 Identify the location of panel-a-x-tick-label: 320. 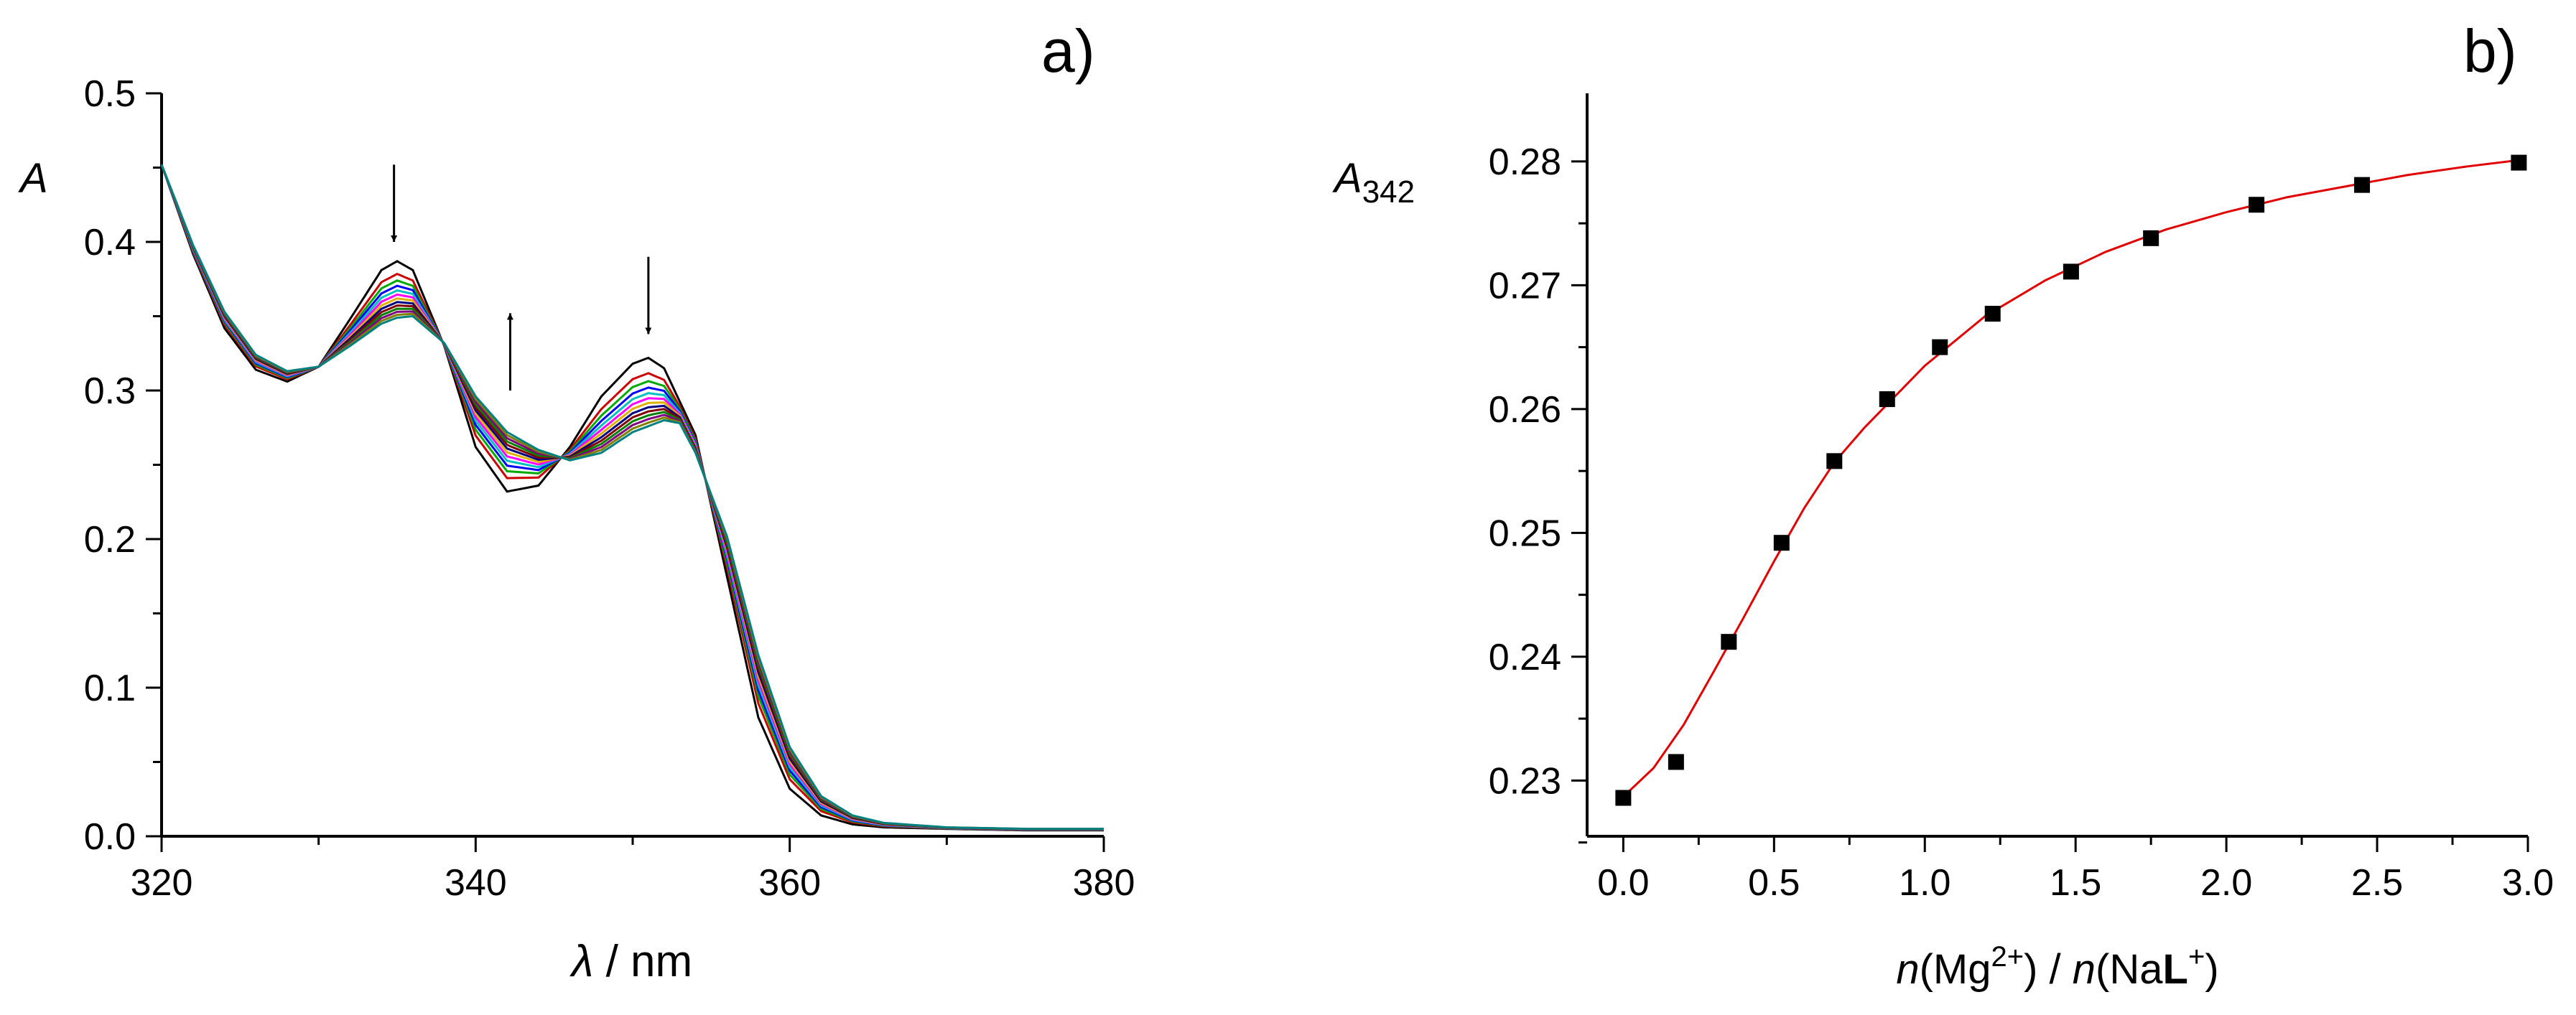
(162, 883).